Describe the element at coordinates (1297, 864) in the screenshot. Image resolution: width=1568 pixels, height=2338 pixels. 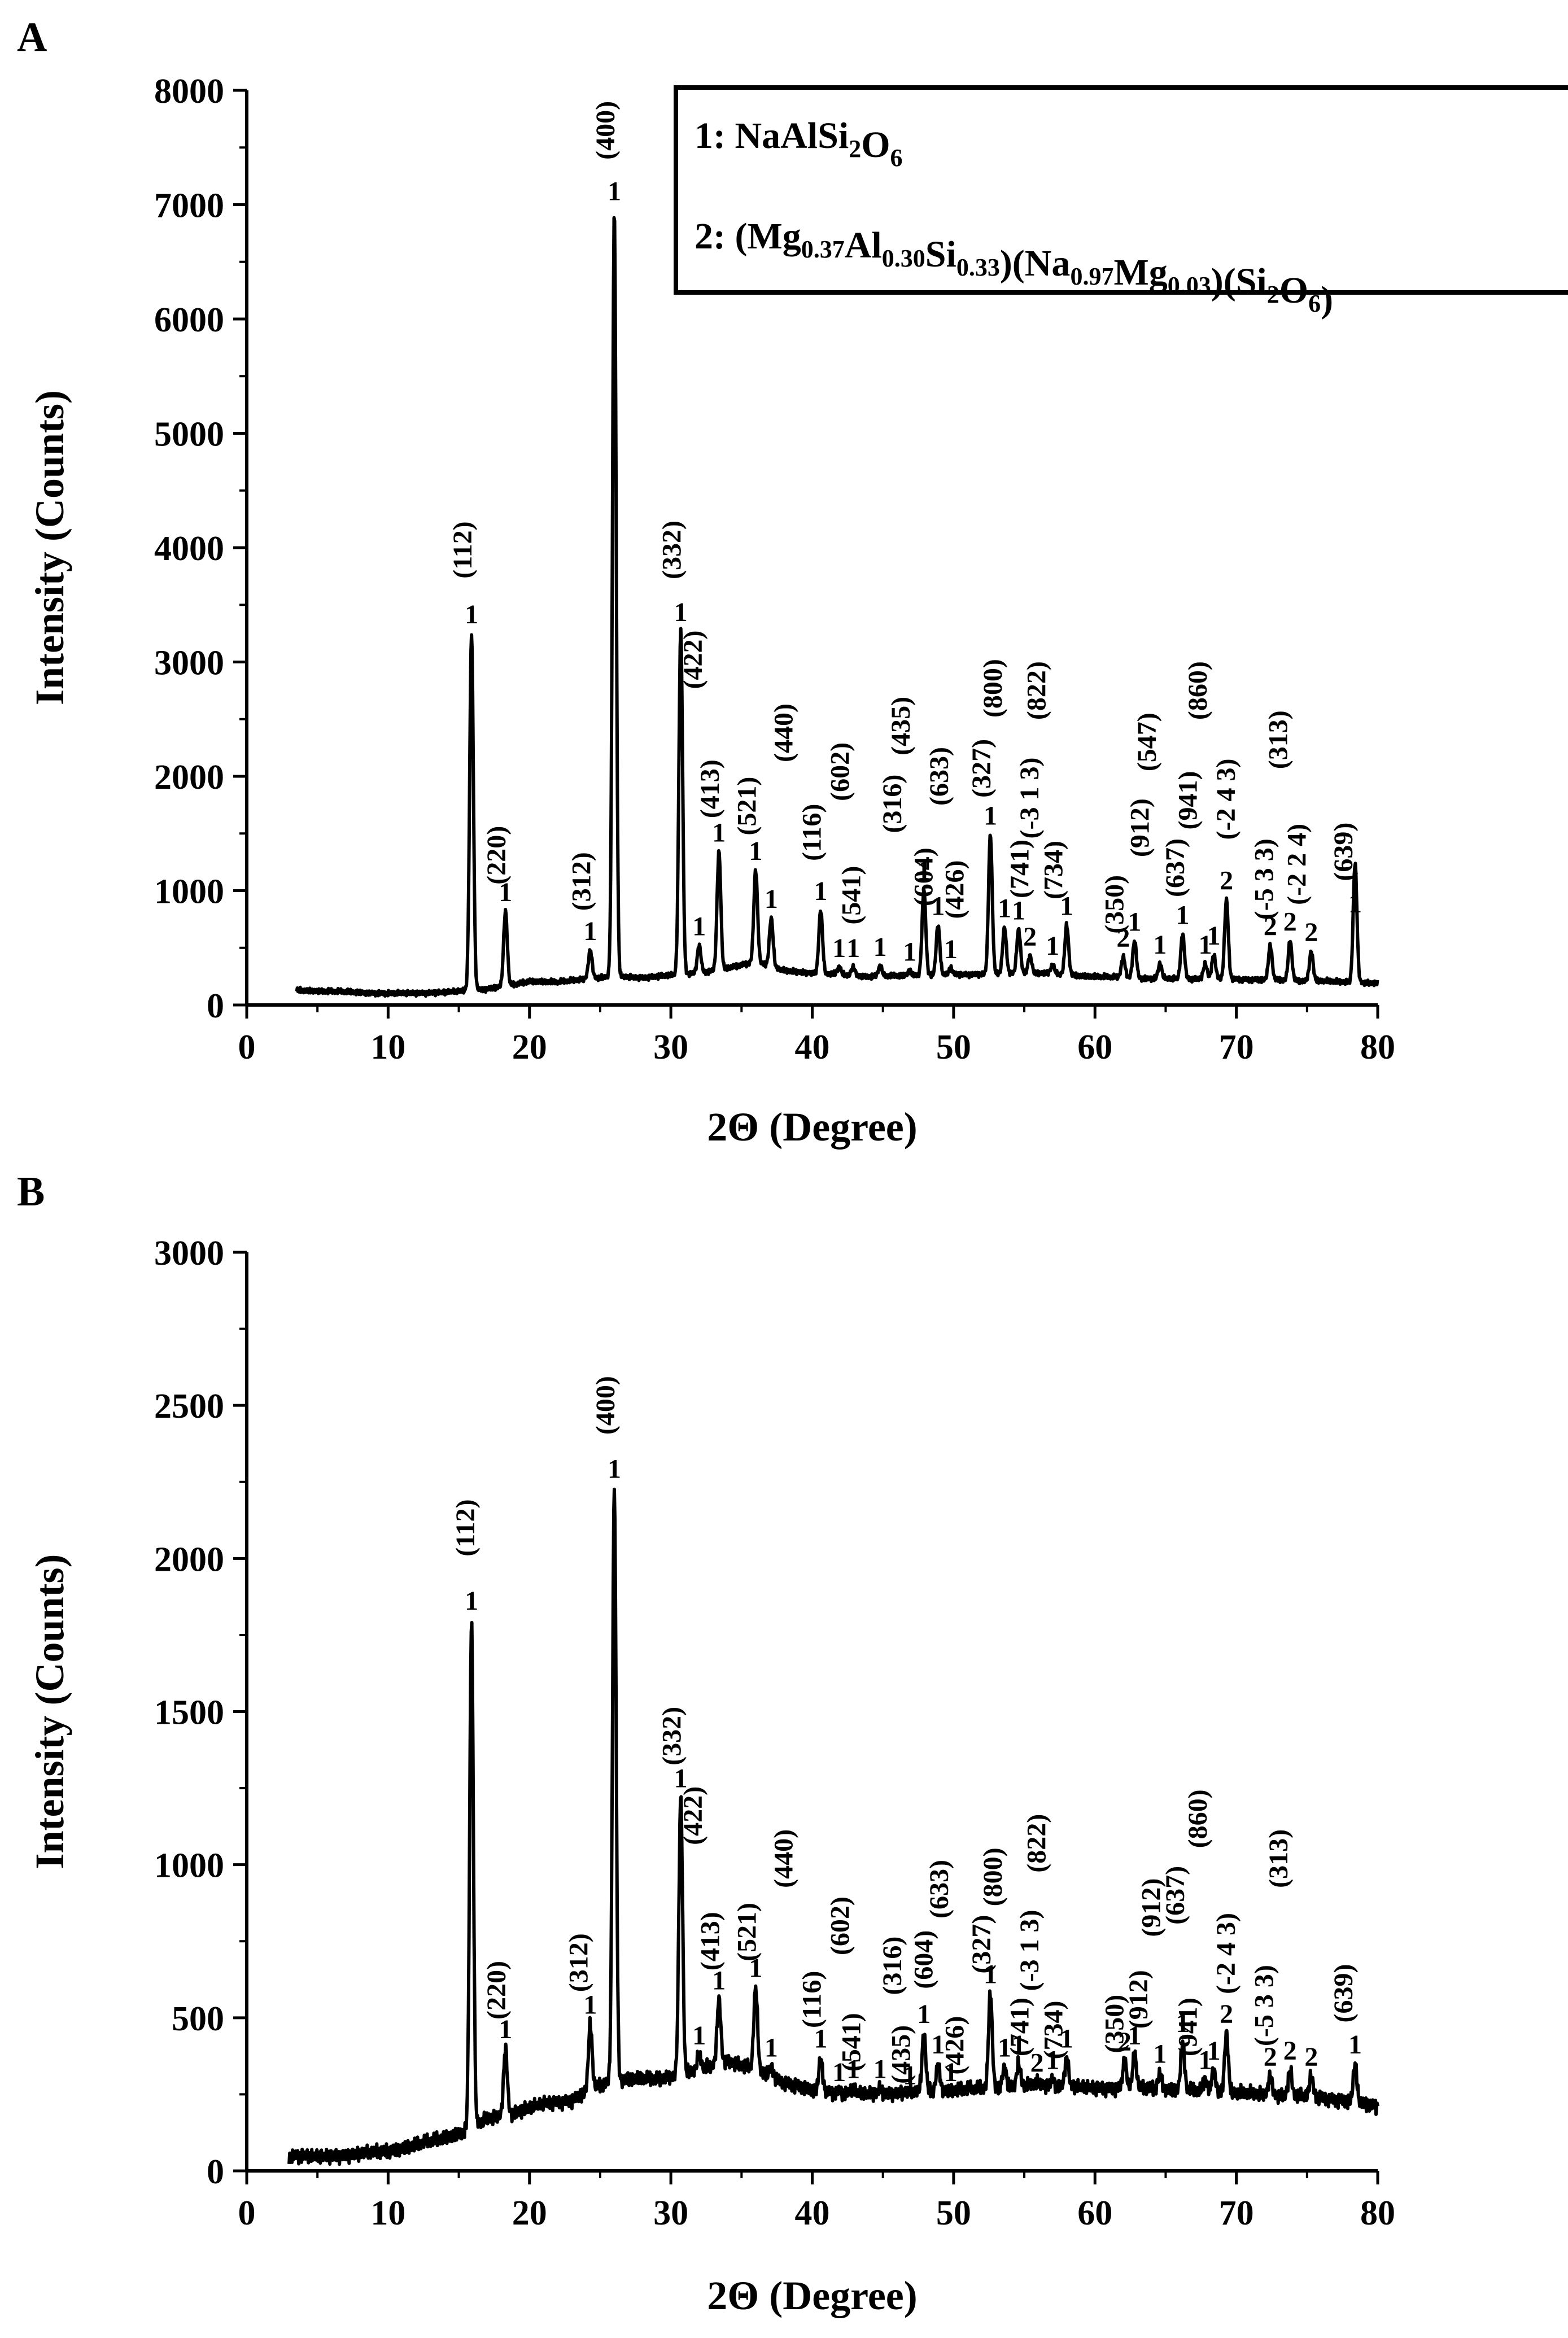
I see `hkl-label: (-2 2 4)` at that location.